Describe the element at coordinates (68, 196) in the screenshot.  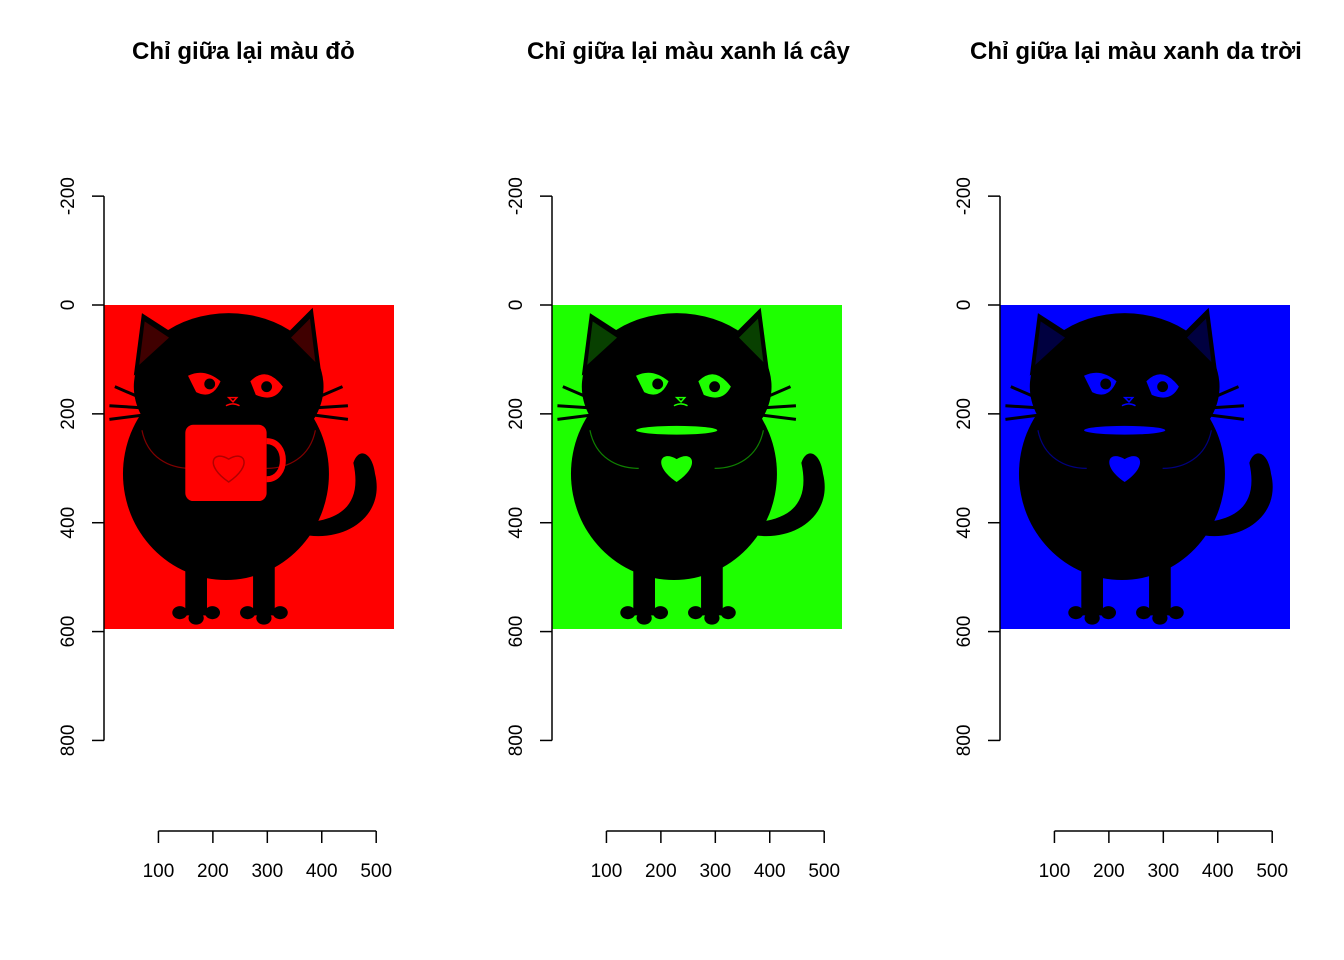
I see `y-tick-label: -200` at that location.